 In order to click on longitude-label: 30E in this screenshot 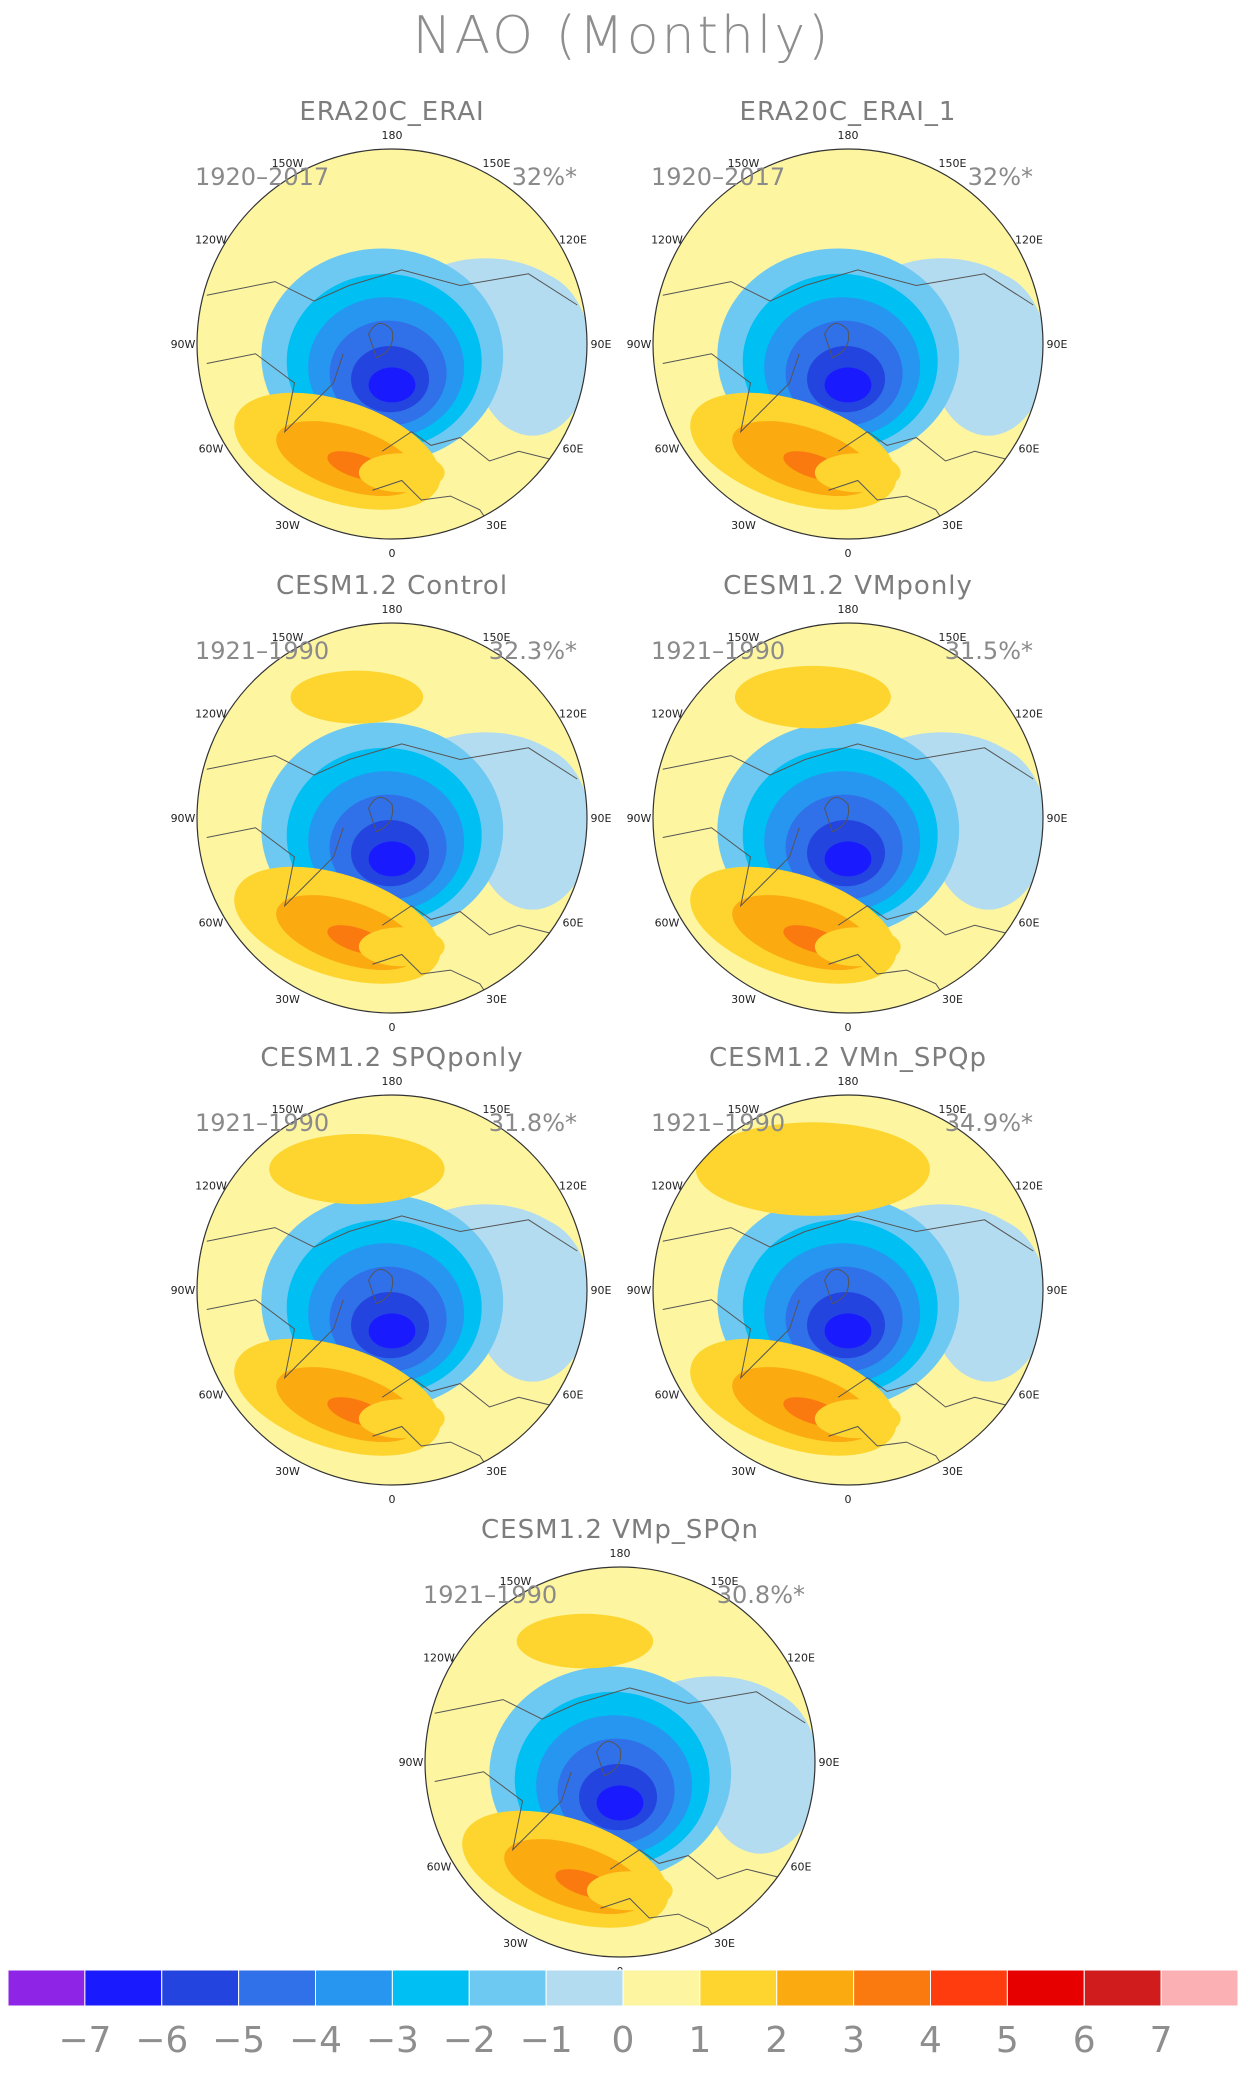, I will do `click(952, 999)`.